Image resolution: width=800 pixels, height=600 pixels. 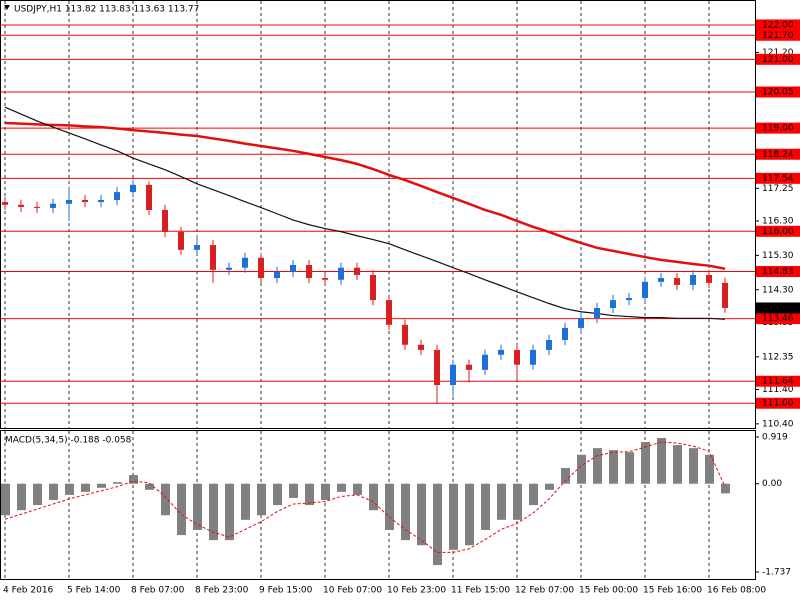 What do you see at coordinates (158, 591) in the screenshot?
I see `x-tick-label: 8 Feb 07:00` at bounding box center [158, 591].